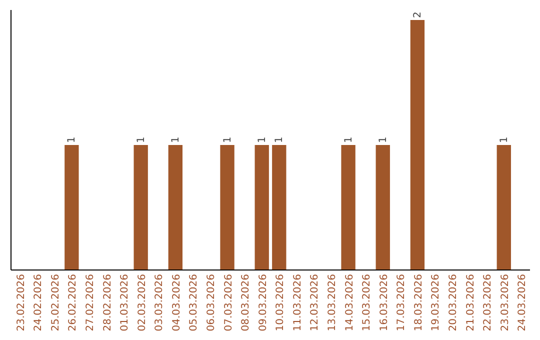 The image size is (540, 340). What do you see at coordinates (298, 303) in the screenshot?
I see `x-tick-label: 11.03.2026` at bounding box center [298, 303].